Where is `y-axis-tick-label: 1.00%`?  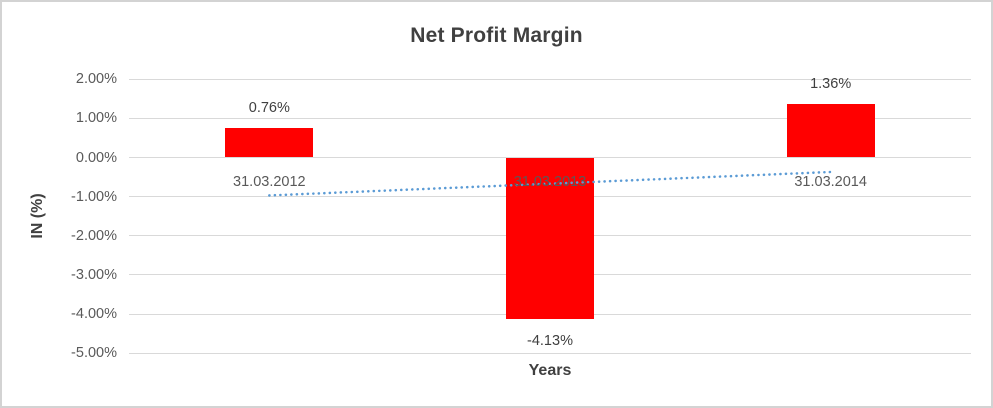
y-axis-tick-label: 1.00% is located at coordinates (96, 118).